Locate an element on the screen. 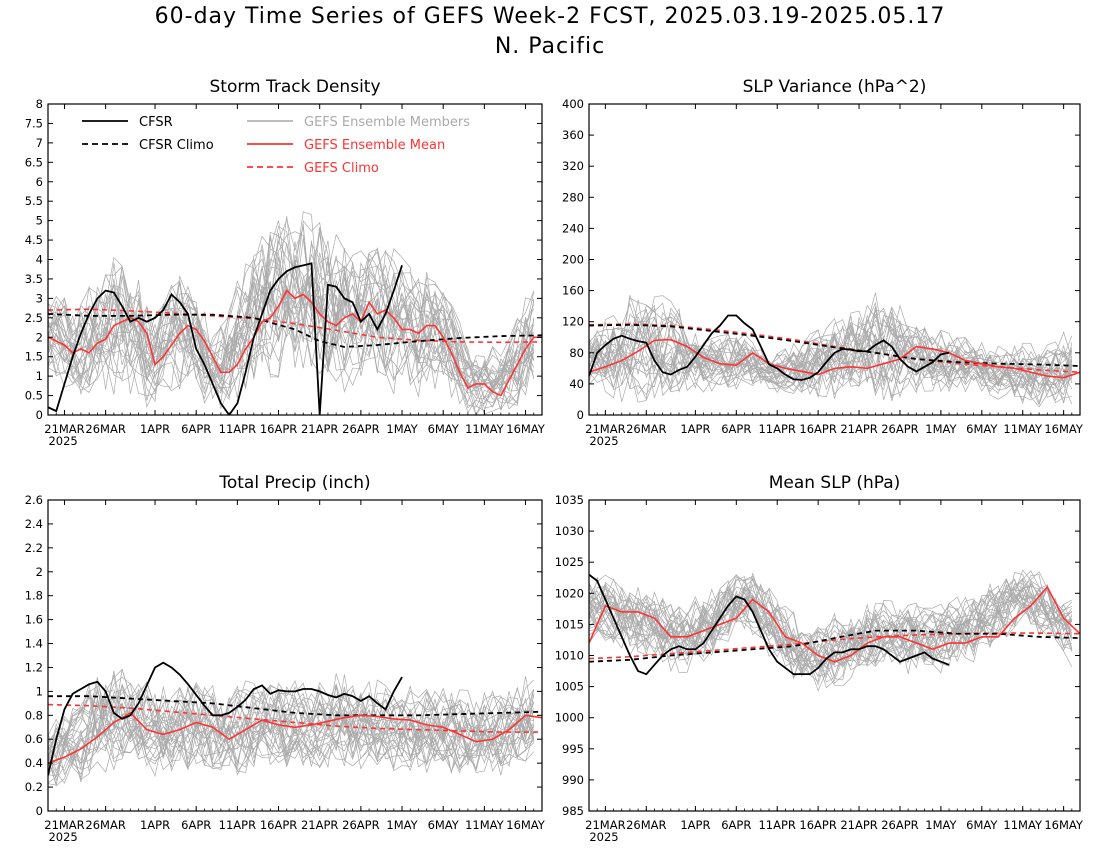 The height and width of the screenshot is (850, 1100). series-line-gefs-climo is located at coordinates (834, 646).